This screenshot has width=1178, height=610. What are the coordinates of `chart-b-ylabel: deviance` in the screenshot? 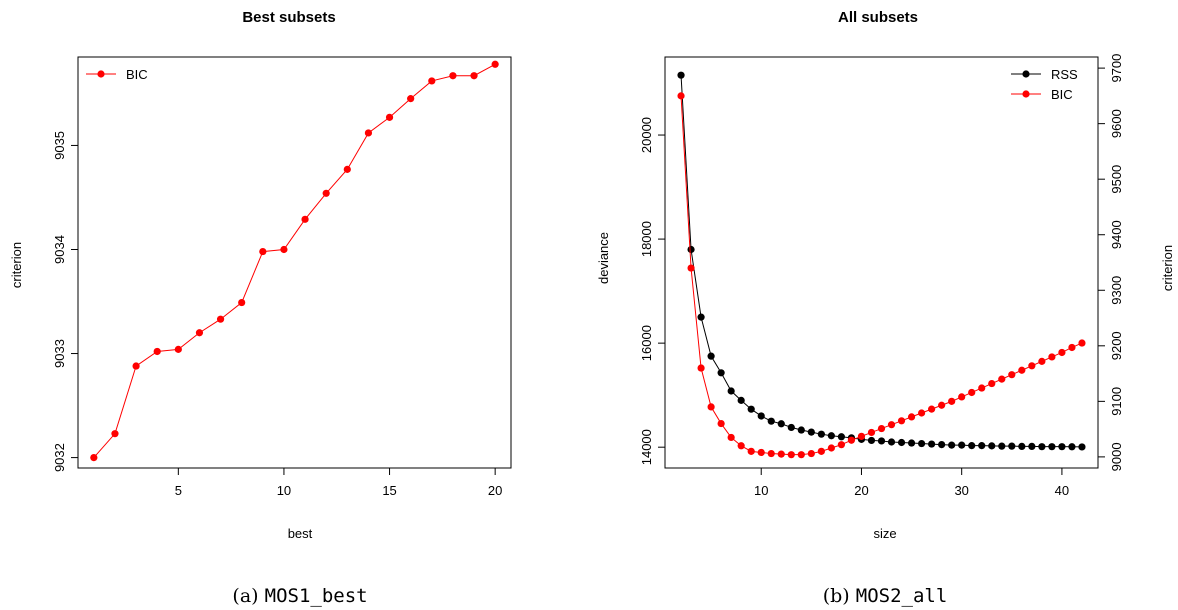 It's located at (603, 258).